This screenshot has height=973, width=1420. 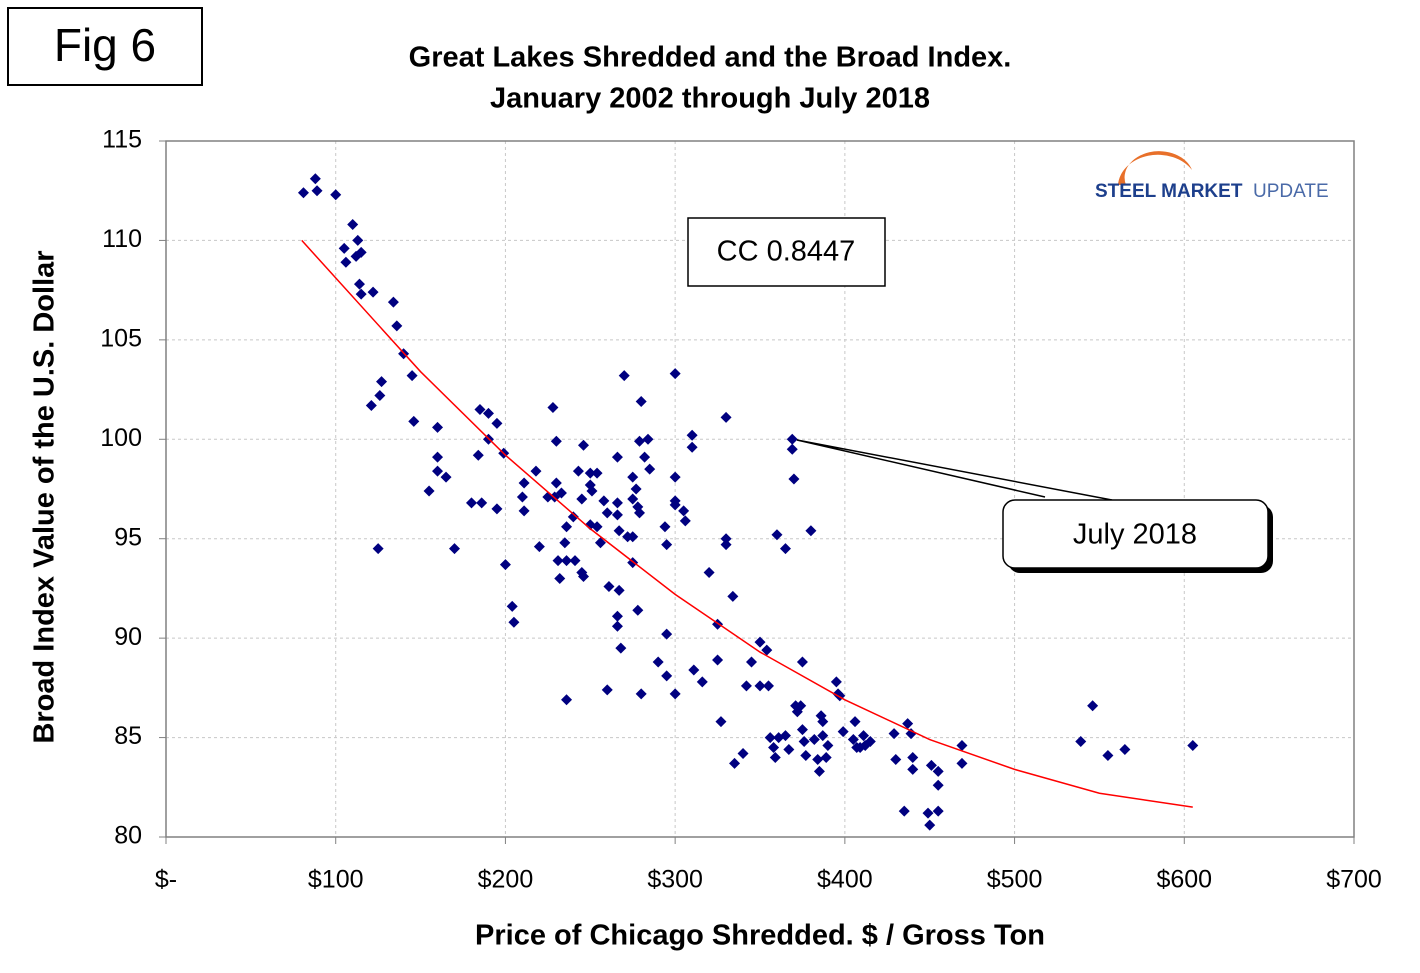 I want to click on x-axis-title: Price of Chicago Shredded. $ / Gross Ton, so click(x=760, y=936).